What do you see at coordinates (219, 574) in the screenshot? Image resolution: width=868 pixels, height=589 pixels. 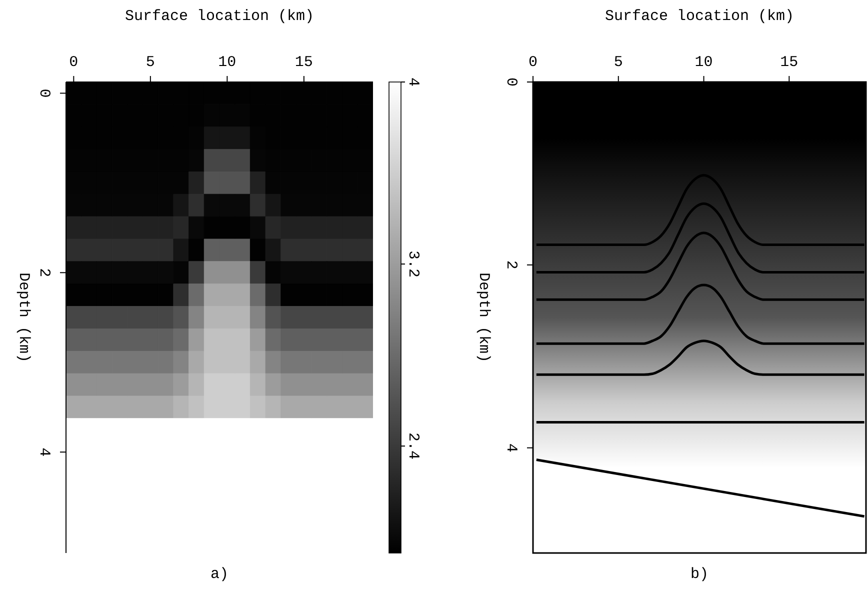 I see `text: a)` at bounding box center [219, 574].